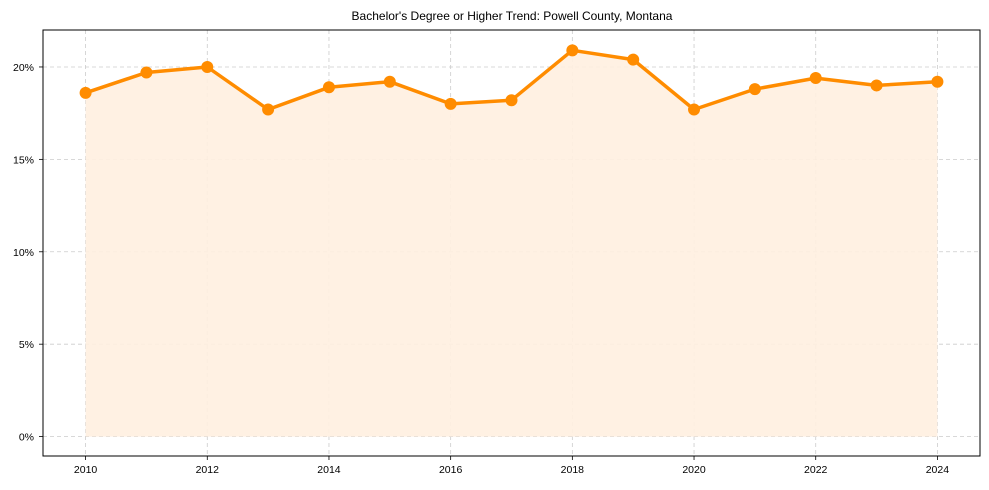 Image resolution: width=989 pixels, height=490 pixels. Describe the element at coordinates (511, 80) in the screenshot. I see `data-markers` at that location.